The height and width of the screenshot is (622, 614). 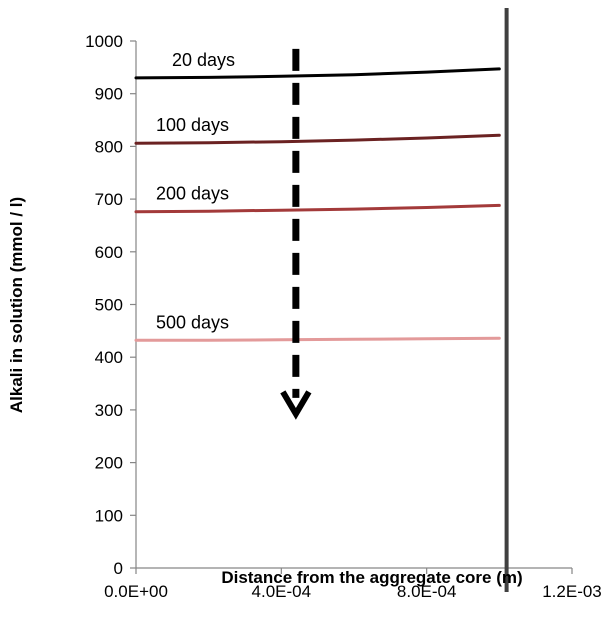 I want to click on y-tick-label: 0, so click(x=118, y=568).